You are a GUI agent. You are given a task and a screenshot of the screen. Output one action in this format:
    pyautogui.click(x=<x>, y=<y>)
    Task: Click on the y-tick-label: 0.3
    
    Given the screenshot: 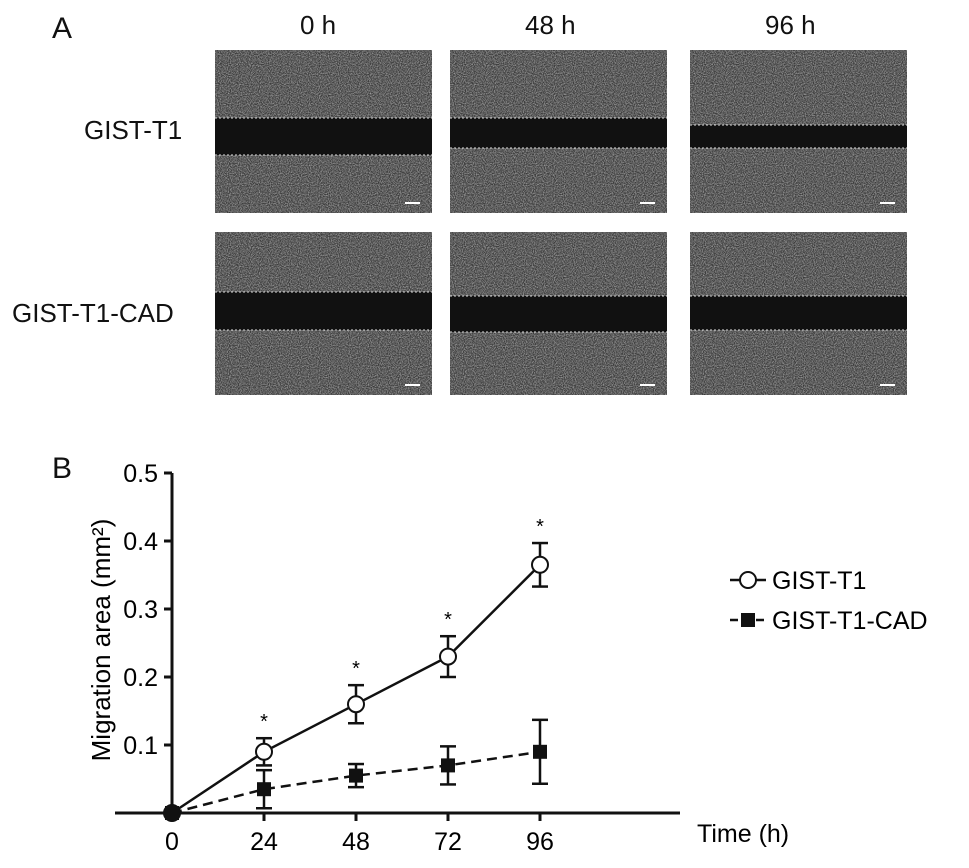 What is the action you would take?
    pyautogui.click(x=140, y=610)
    